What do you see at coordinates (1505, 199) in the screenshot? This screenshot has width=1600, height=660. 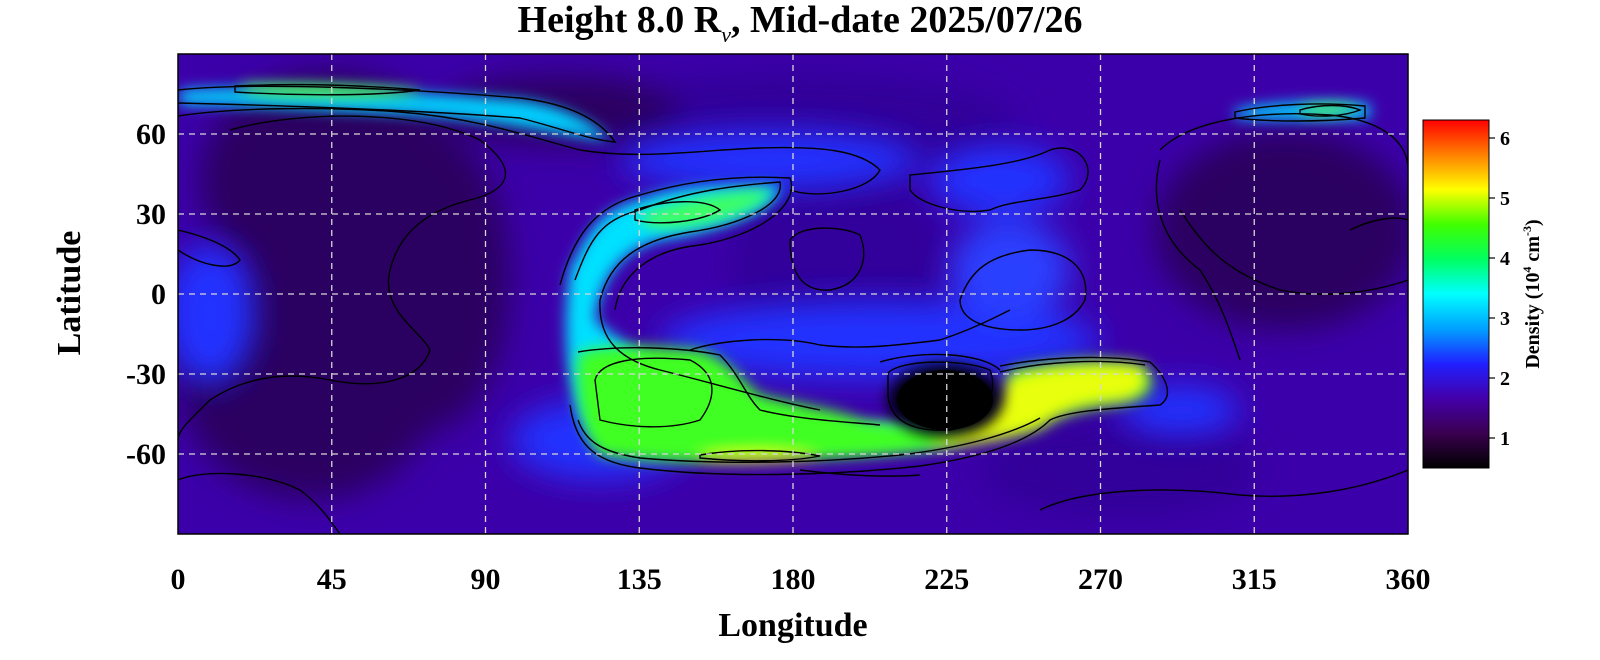 I see `colorbar-tick-label: 5` at bounding box center [1505, 199].